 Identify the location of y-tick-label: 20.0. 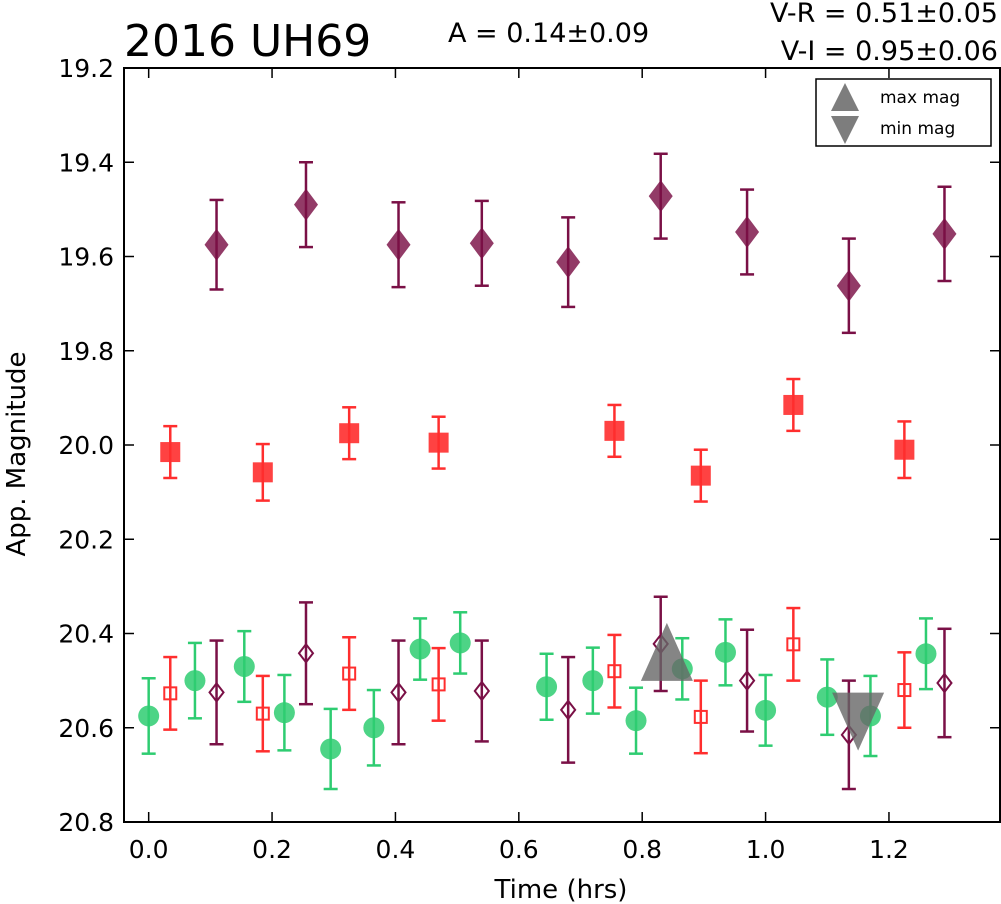
(86, 445).